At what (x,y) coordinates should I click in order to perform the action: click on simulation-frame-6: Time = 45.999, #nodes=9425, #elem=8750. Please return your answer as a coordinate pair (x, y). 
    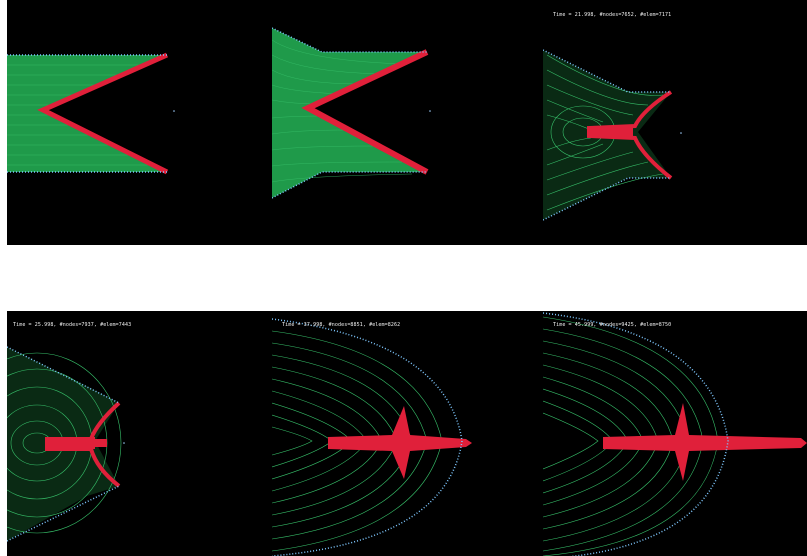
    Looking at the image, I should click on (675, 433).